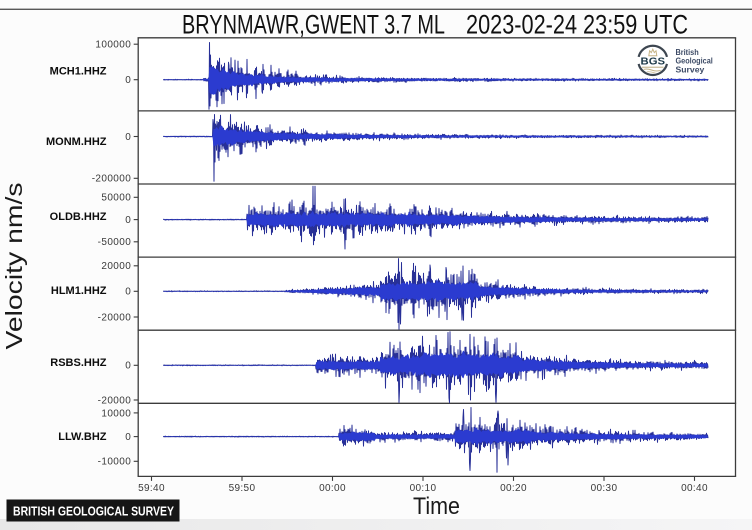 The height and width of the screenshot is (530, 752). What do you see at coordinates (313, 25) in the screenshot?
I see `svg-text: BRYNMAWR,GWENT 3.7 ML` at bounding box center [313, 25].